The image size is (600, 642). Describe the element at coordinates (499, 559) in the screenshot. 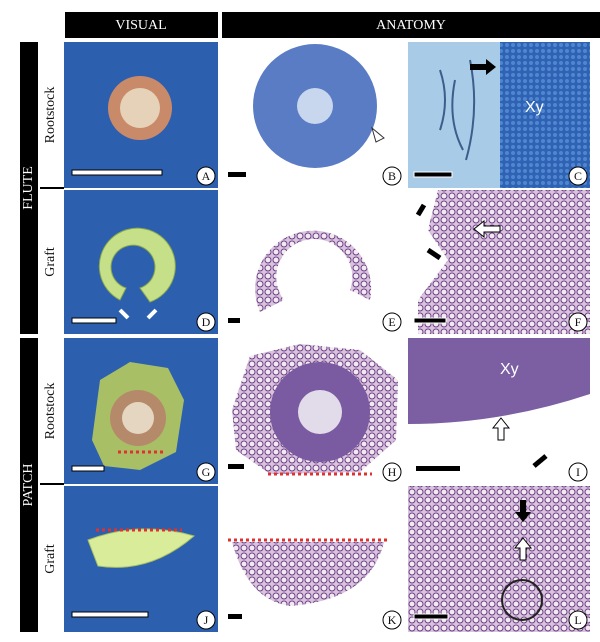

I see `panel-l` at that location.